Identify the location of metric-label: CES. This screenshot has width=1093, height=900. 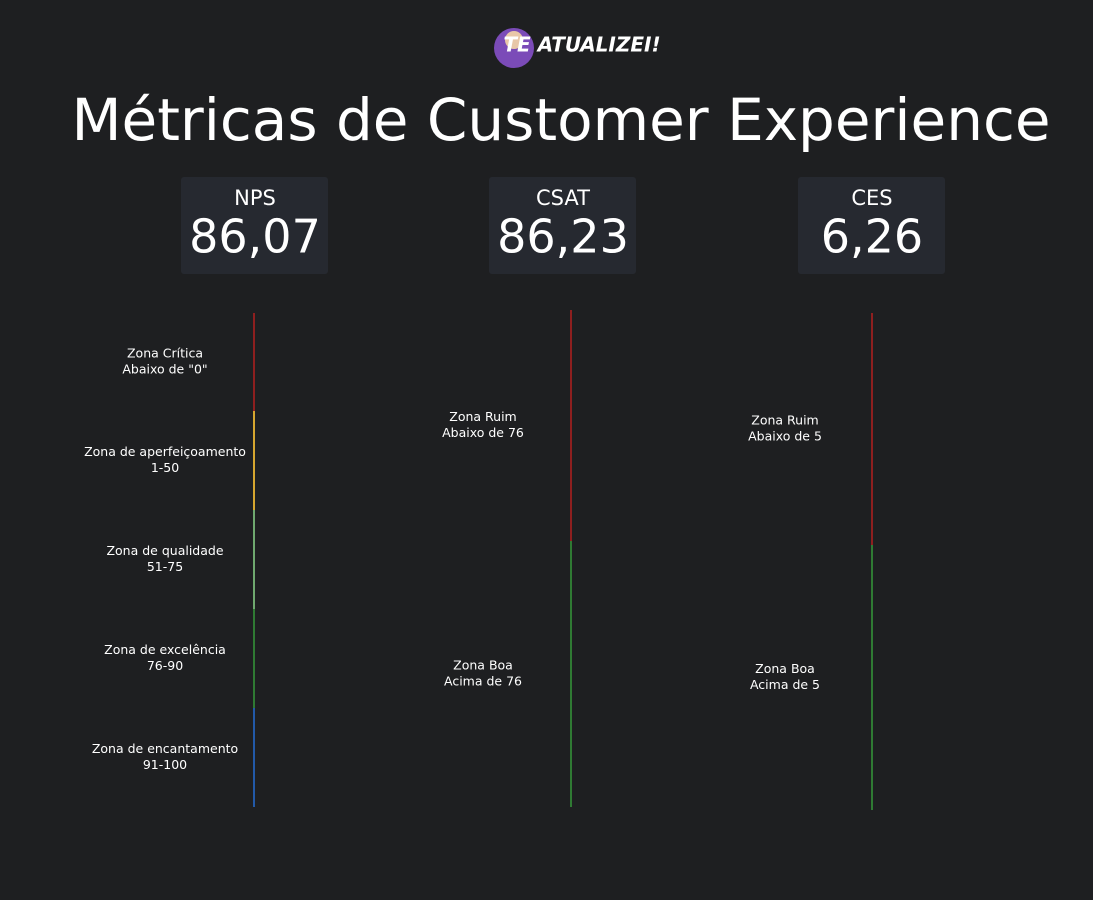
(871, 198).